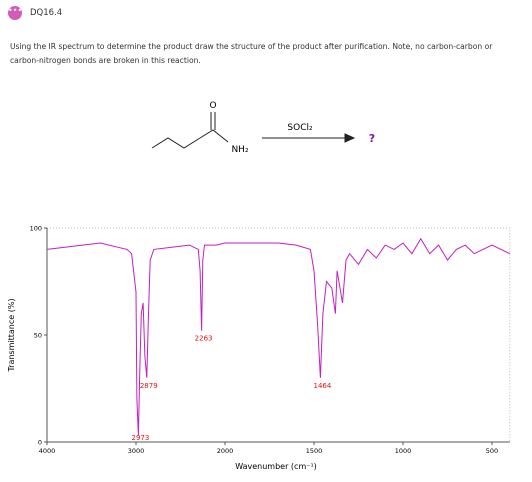  What do you see at coordinates (403, 451) in the screenshot?
I see `x-tick-label: 1000` at bounding box center [403, 451].